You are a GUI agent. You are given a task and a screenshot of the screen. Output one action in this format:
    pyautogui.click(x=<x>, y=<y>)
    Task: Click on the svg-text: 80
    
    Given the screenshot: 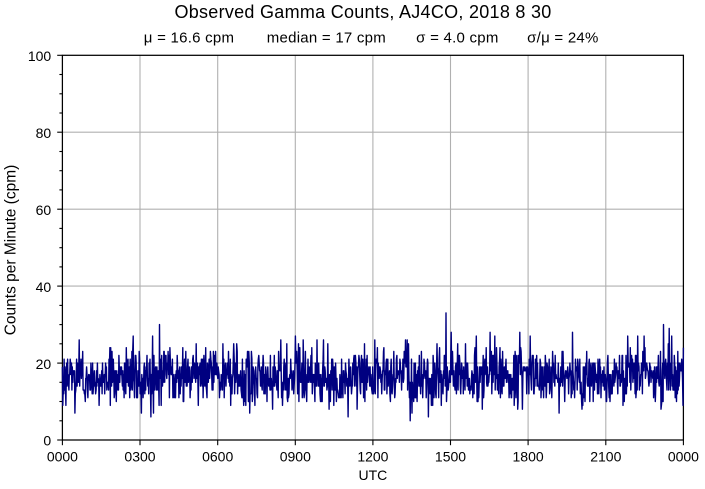 What is the action you would take?
    pyautogui.click(x=44, y=133)
    